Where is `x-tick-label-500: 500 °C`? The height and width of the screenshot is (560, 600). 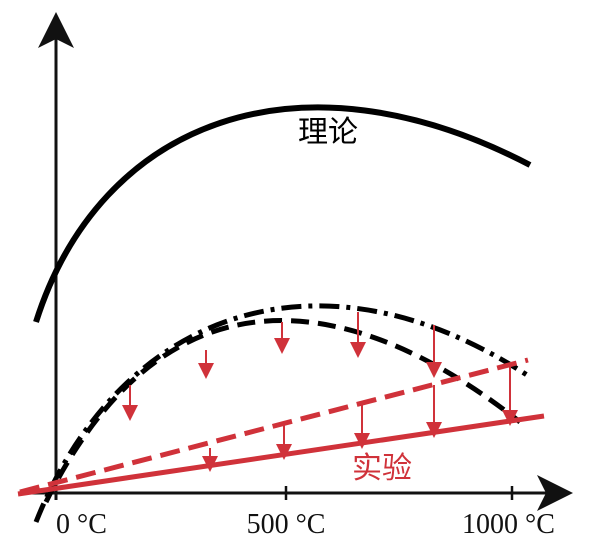
x-tick-label-500: 500 °C is located at coordinates (286, 524).